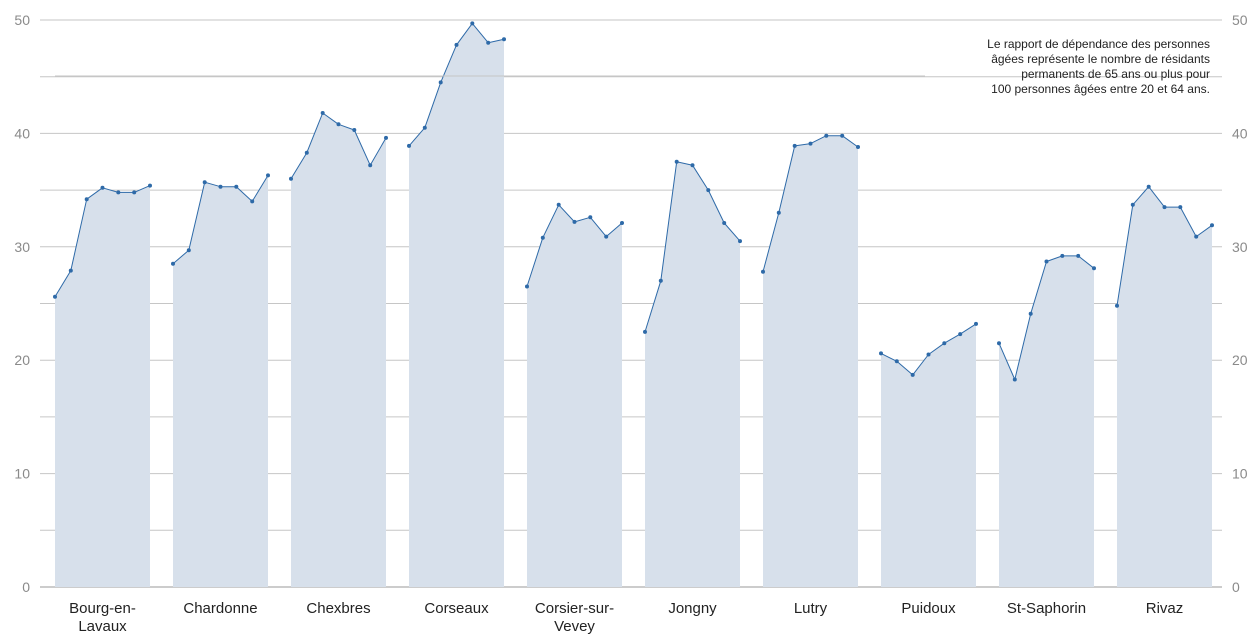 The height and width of the screenshot is (640, 1253). I want to click on category-label-line: Chexbres, so click(338, 608).